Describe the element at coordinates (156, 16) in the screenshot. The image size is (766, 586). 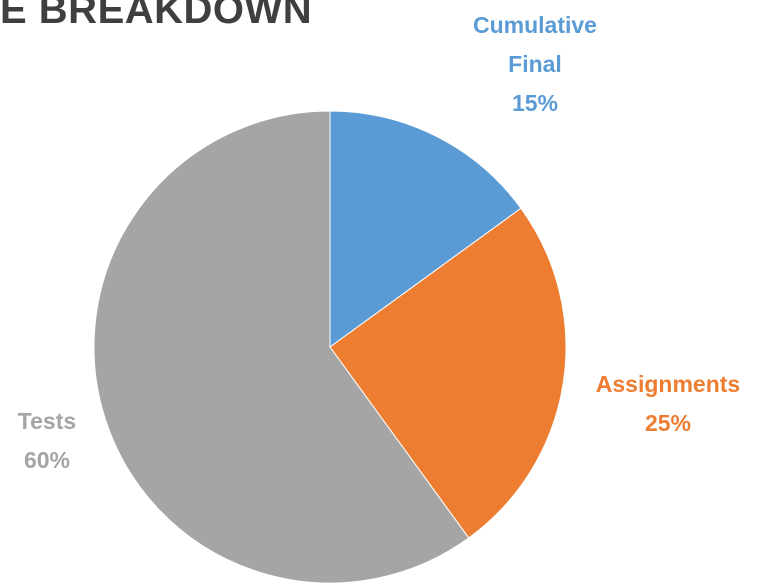
I see `chart-title: E BREAKDOWN` at that location.